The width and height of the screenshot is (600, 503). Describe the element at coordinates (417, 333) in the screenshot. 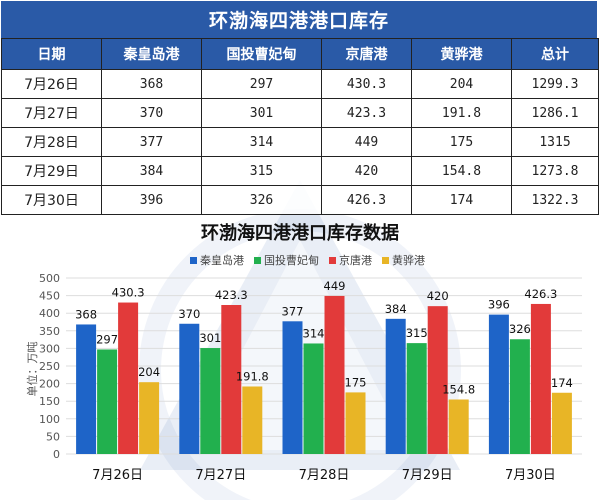

I see `data-label: 315` at that location.